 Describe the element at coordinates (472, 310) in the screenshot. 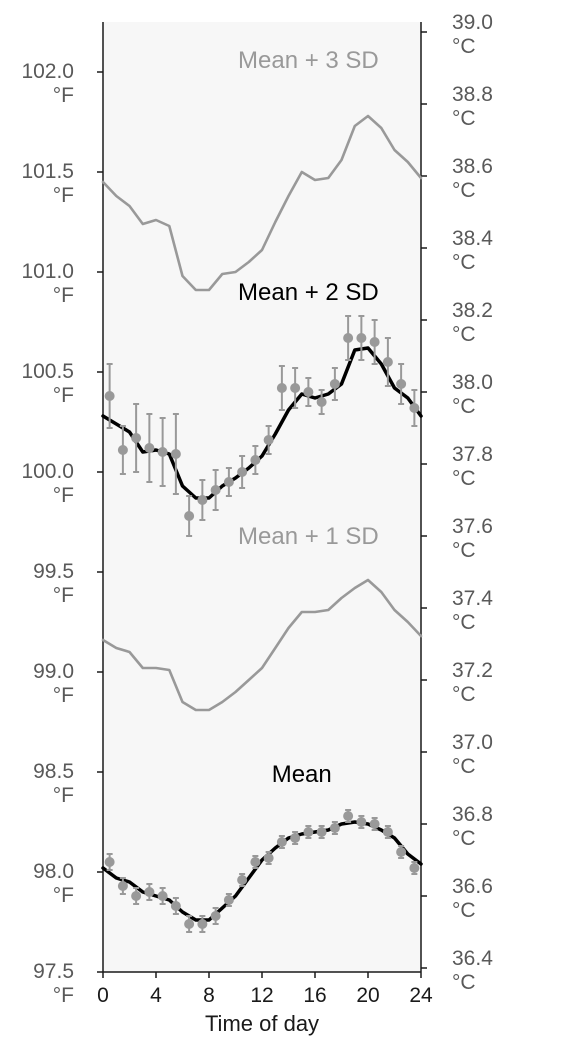

I see `right-tick-label: 38.2` at that location.